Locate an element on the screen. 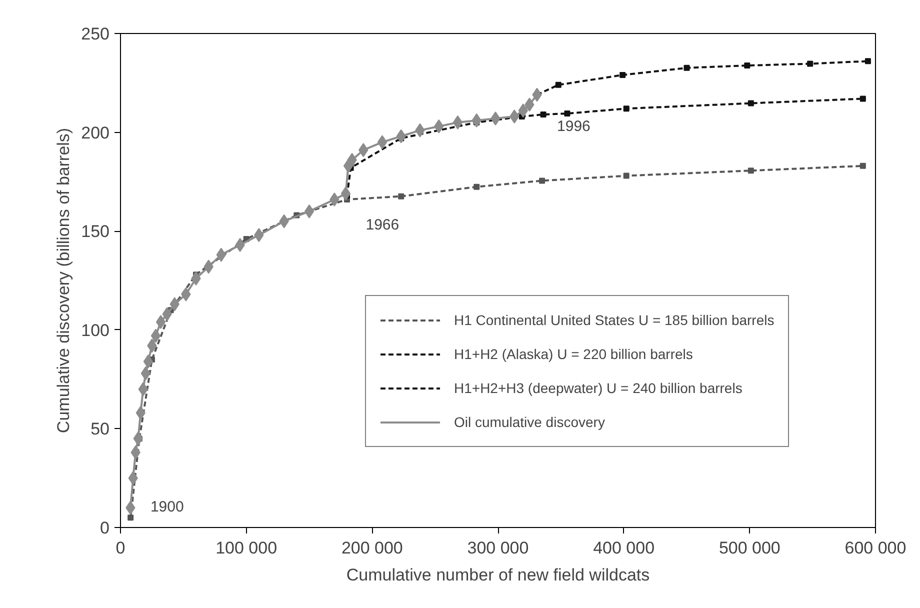 The height and width of the screenshot is (608, 920). x-tick-label: 300 000 is located at coordinates (498, 548).